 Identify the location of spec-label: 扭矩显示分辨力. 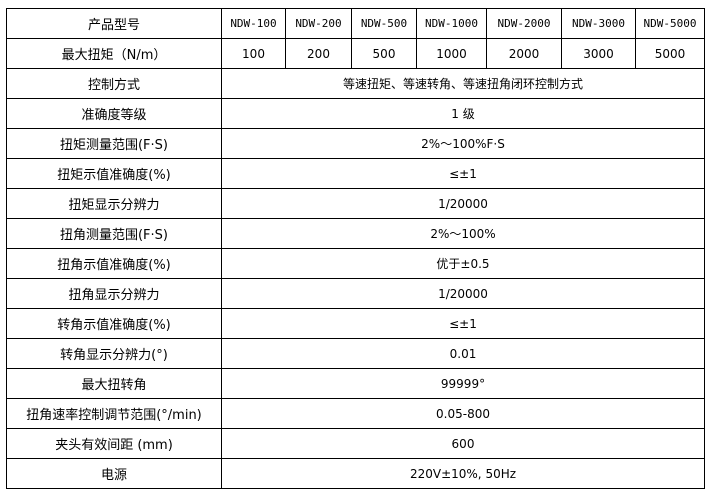
(114, 203).